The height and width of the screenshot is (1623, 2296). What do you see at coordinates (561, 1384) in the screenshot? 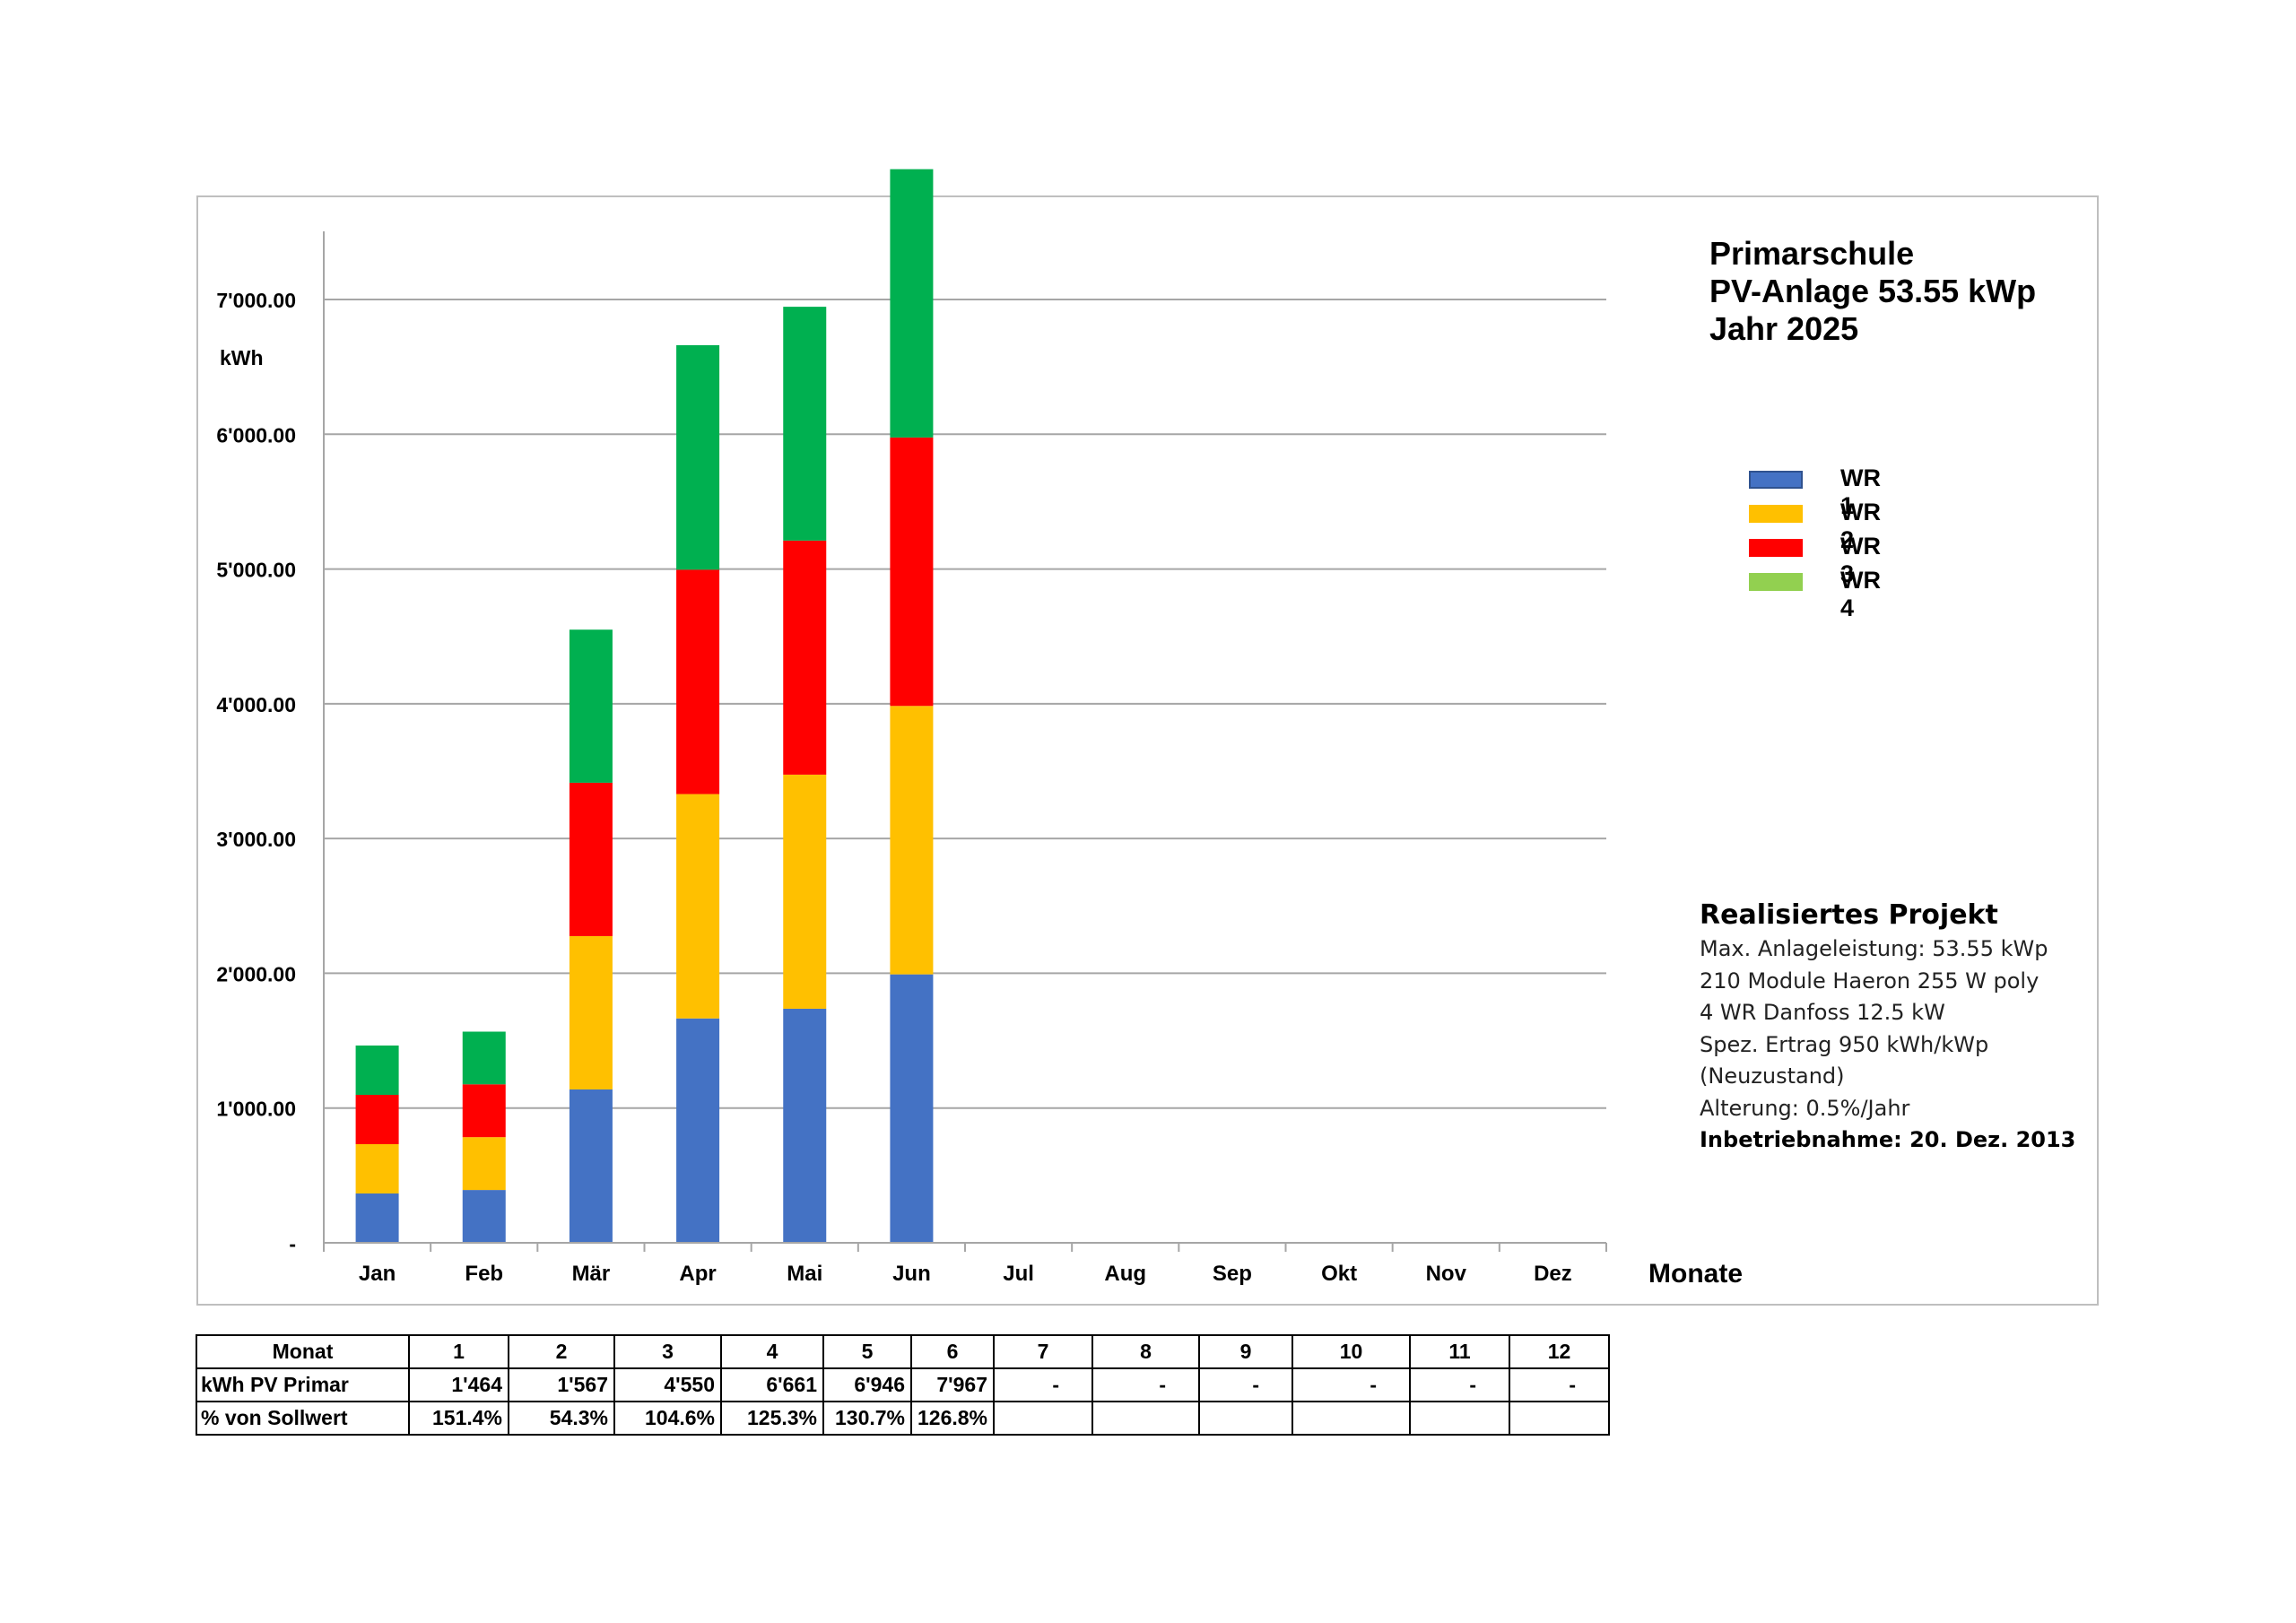
I see `table-cell: 1'567` at bounding box center [561, 1384].